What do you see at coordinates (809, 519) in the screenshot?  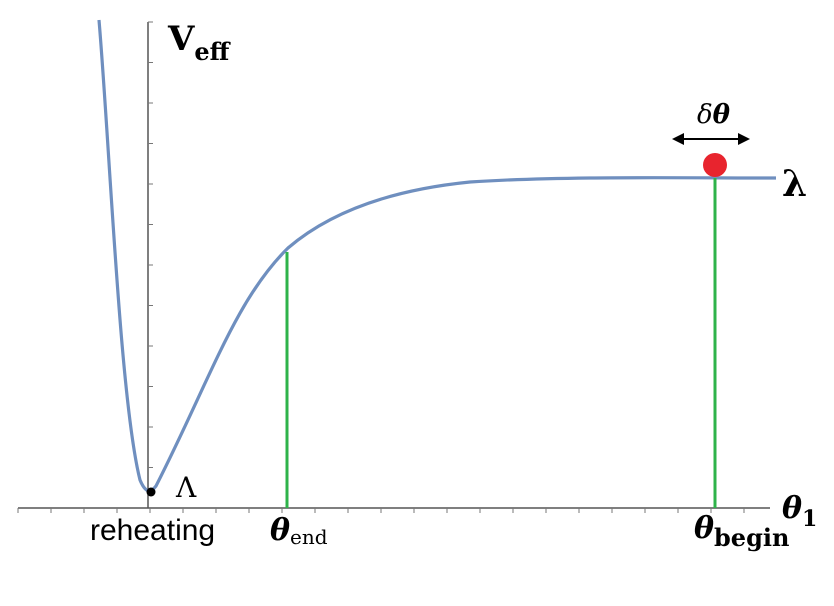 I see `x-axis-label-sub: 1` at bounding box center [809, 519].